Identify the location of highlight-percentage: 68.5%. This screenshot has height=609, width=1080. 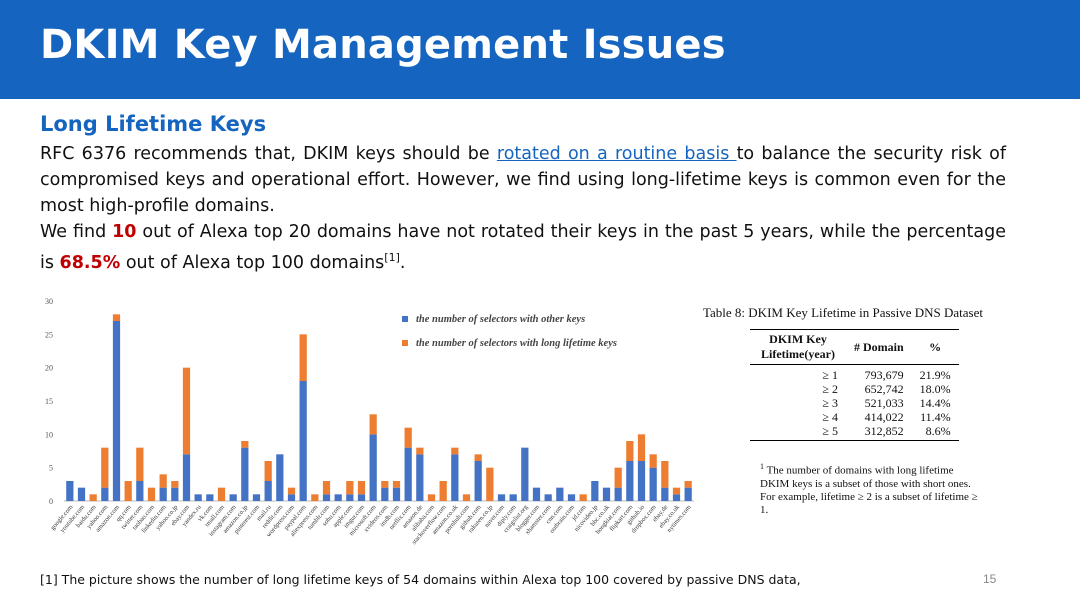
(90, 262).